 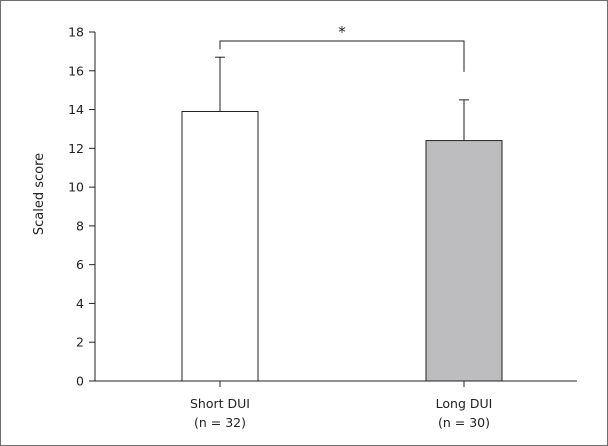 What do you see at coordinates (80, 303) in the screenshot?
I see `y-tick-label-4: 4` at bounding box center [80, 303].